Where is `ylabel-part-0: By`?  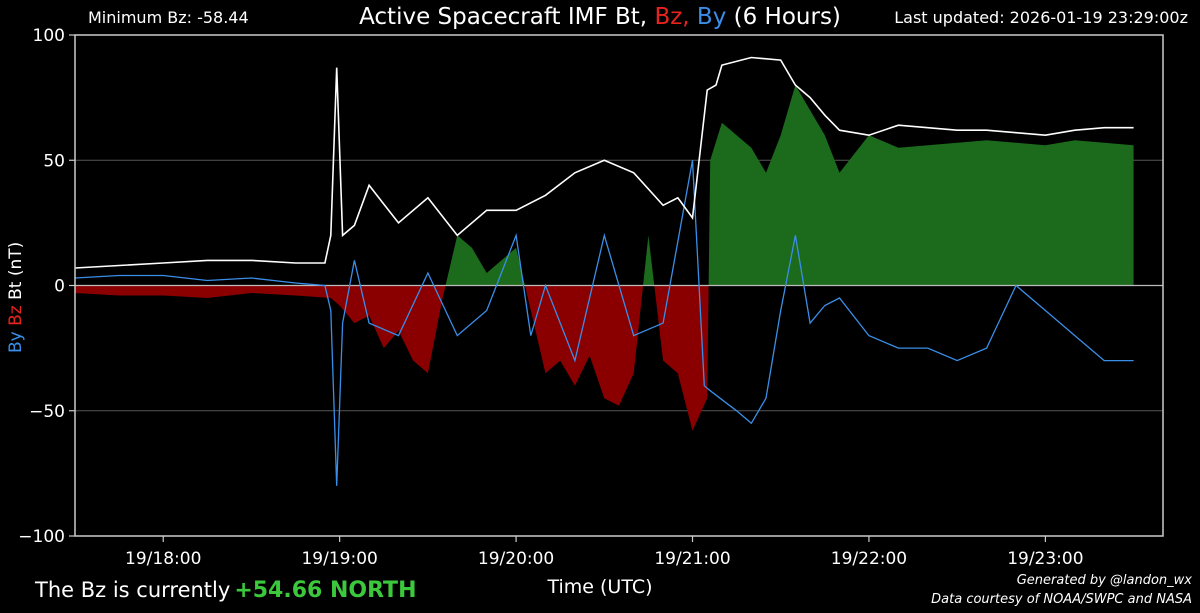 ylabel-part-0: By is located at coordinates (16, 342).